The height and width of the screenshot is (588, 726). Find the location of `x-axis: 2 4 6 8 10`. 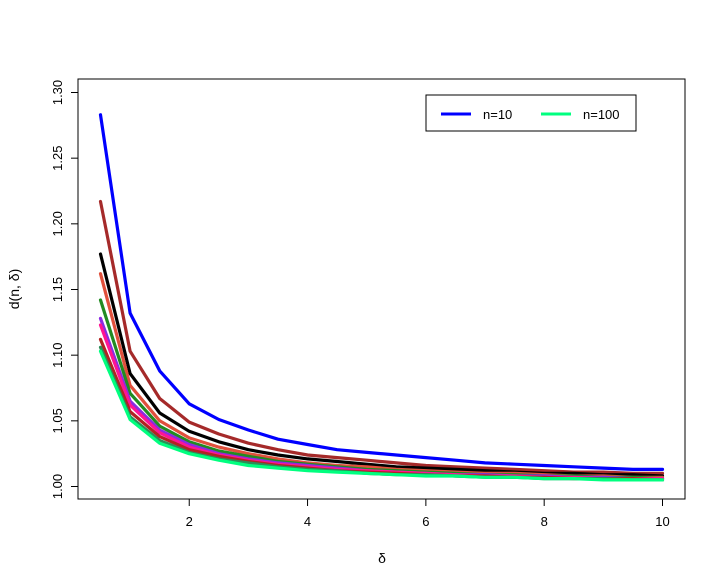

x-axis: 2 4 6 8 10 is located at coordinates (428, 513).